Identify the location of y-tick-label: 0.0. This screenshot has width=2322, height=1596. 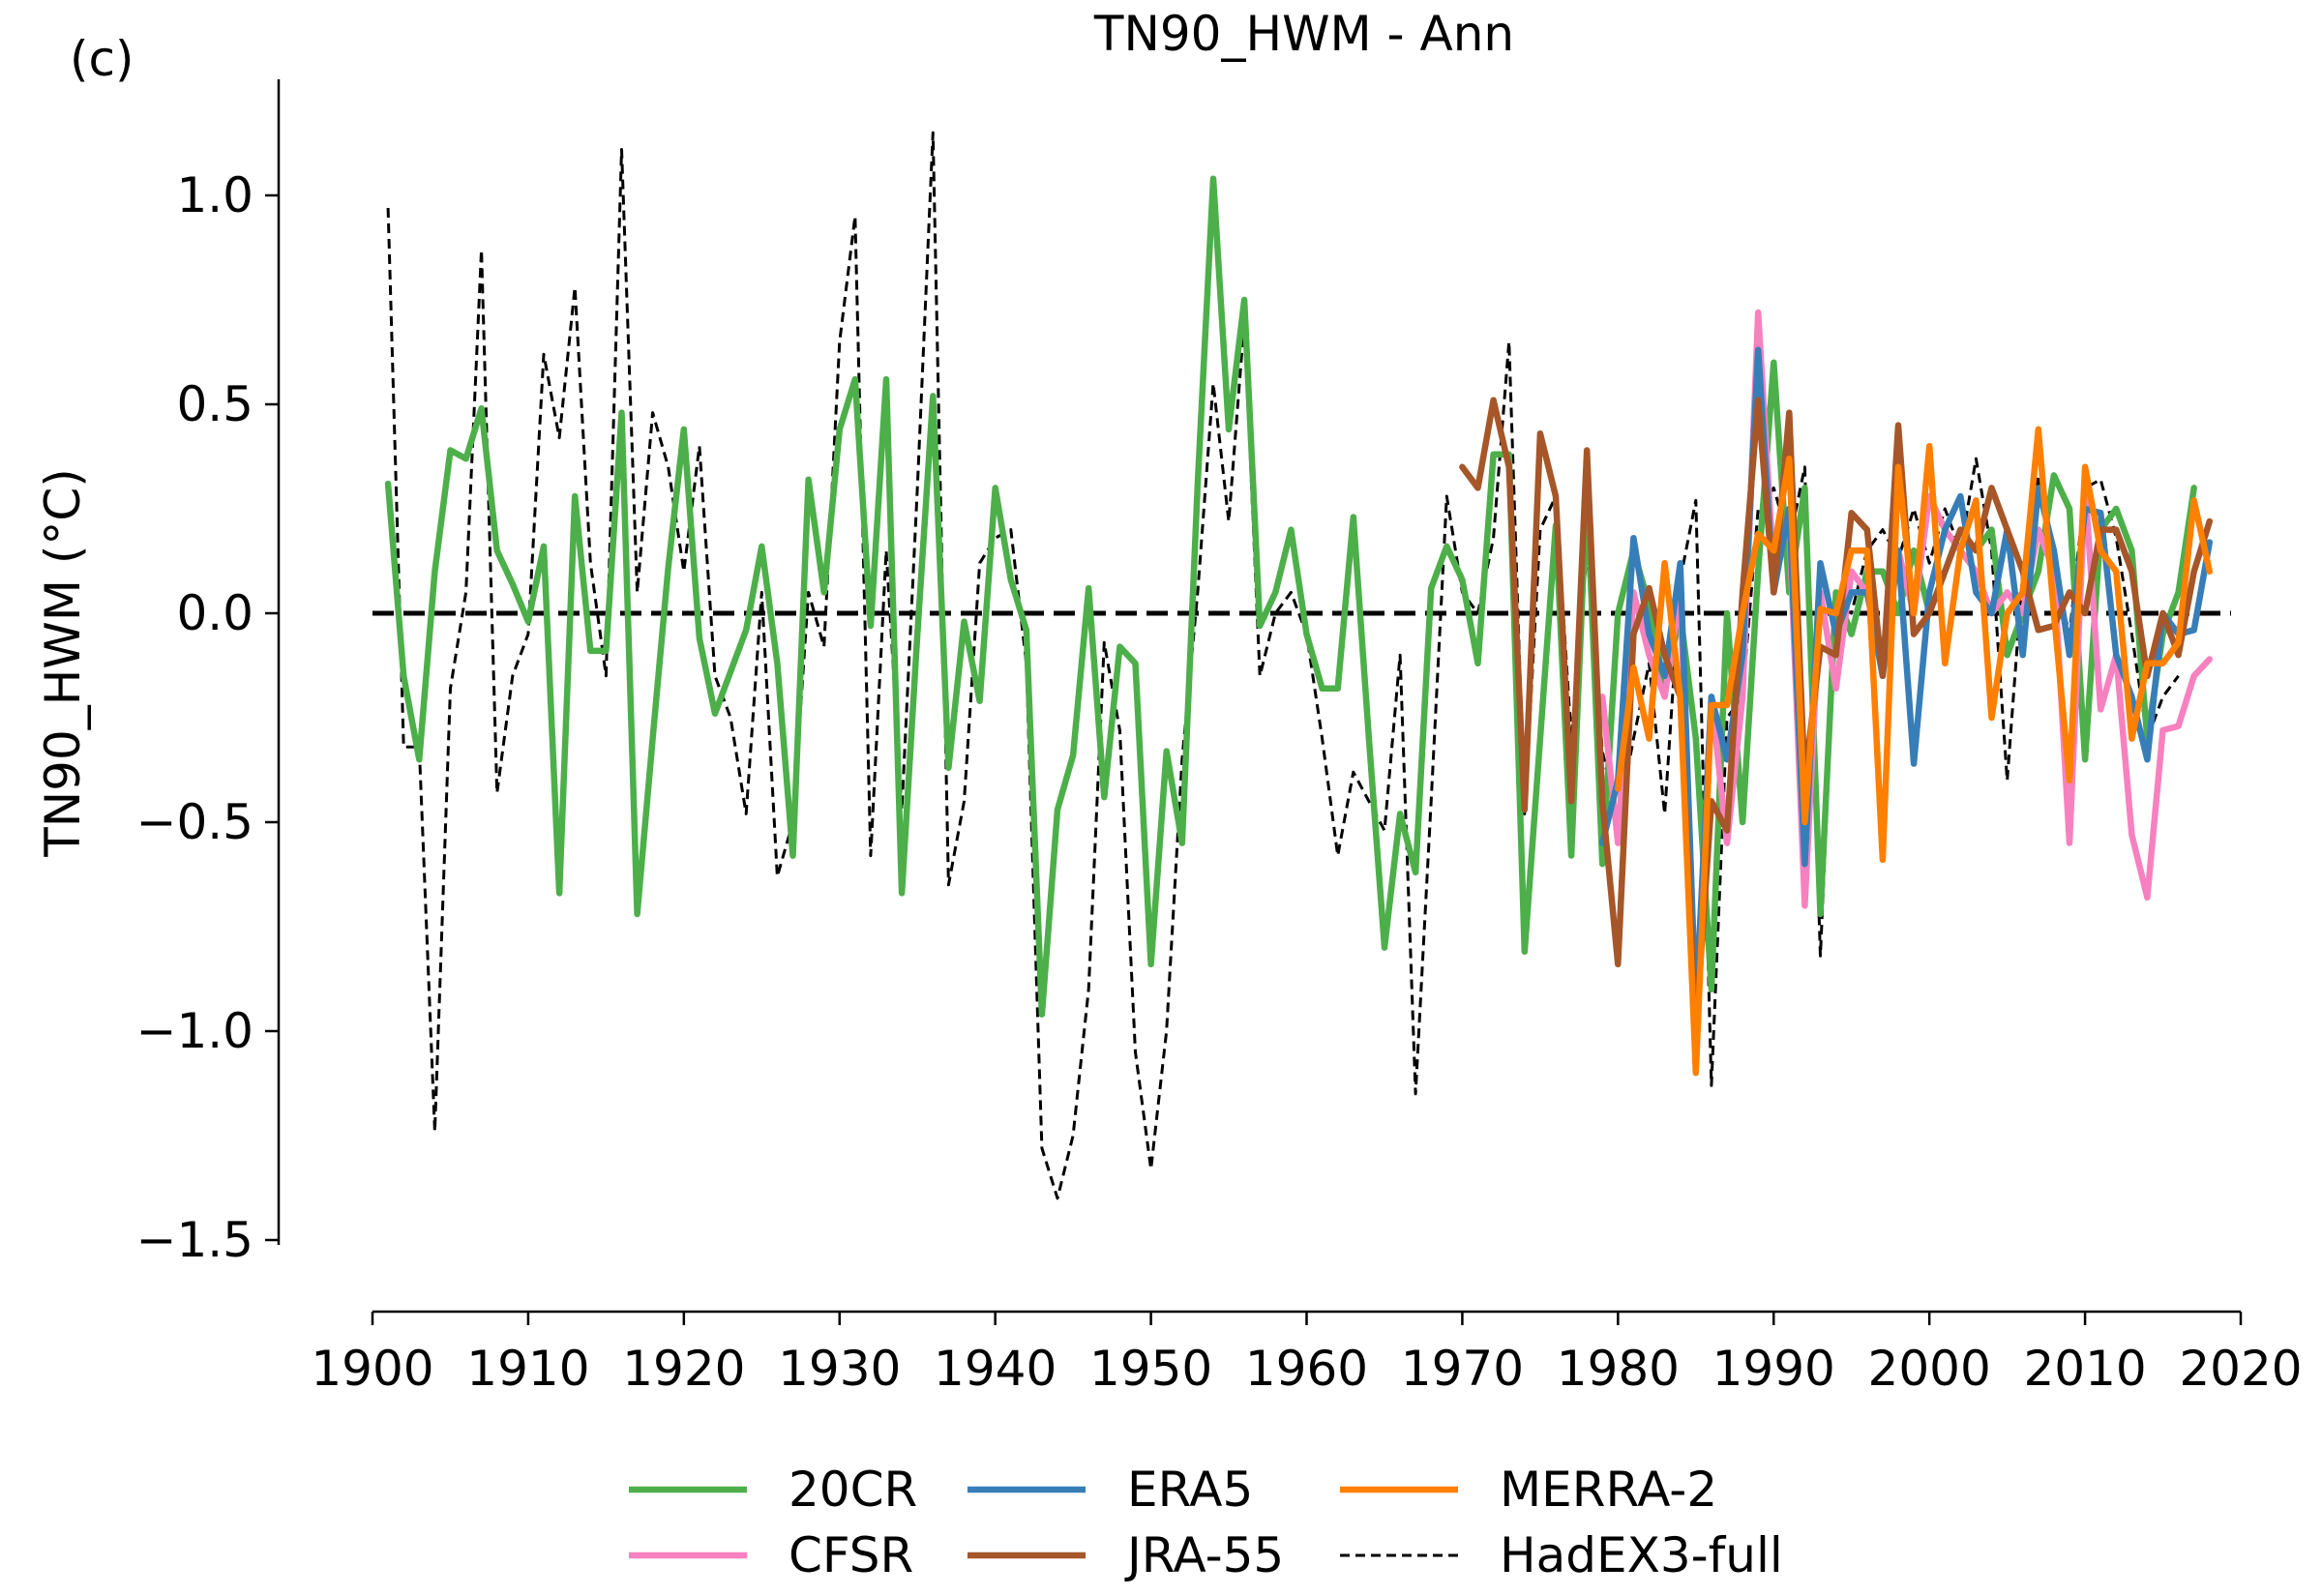
(214, 613).